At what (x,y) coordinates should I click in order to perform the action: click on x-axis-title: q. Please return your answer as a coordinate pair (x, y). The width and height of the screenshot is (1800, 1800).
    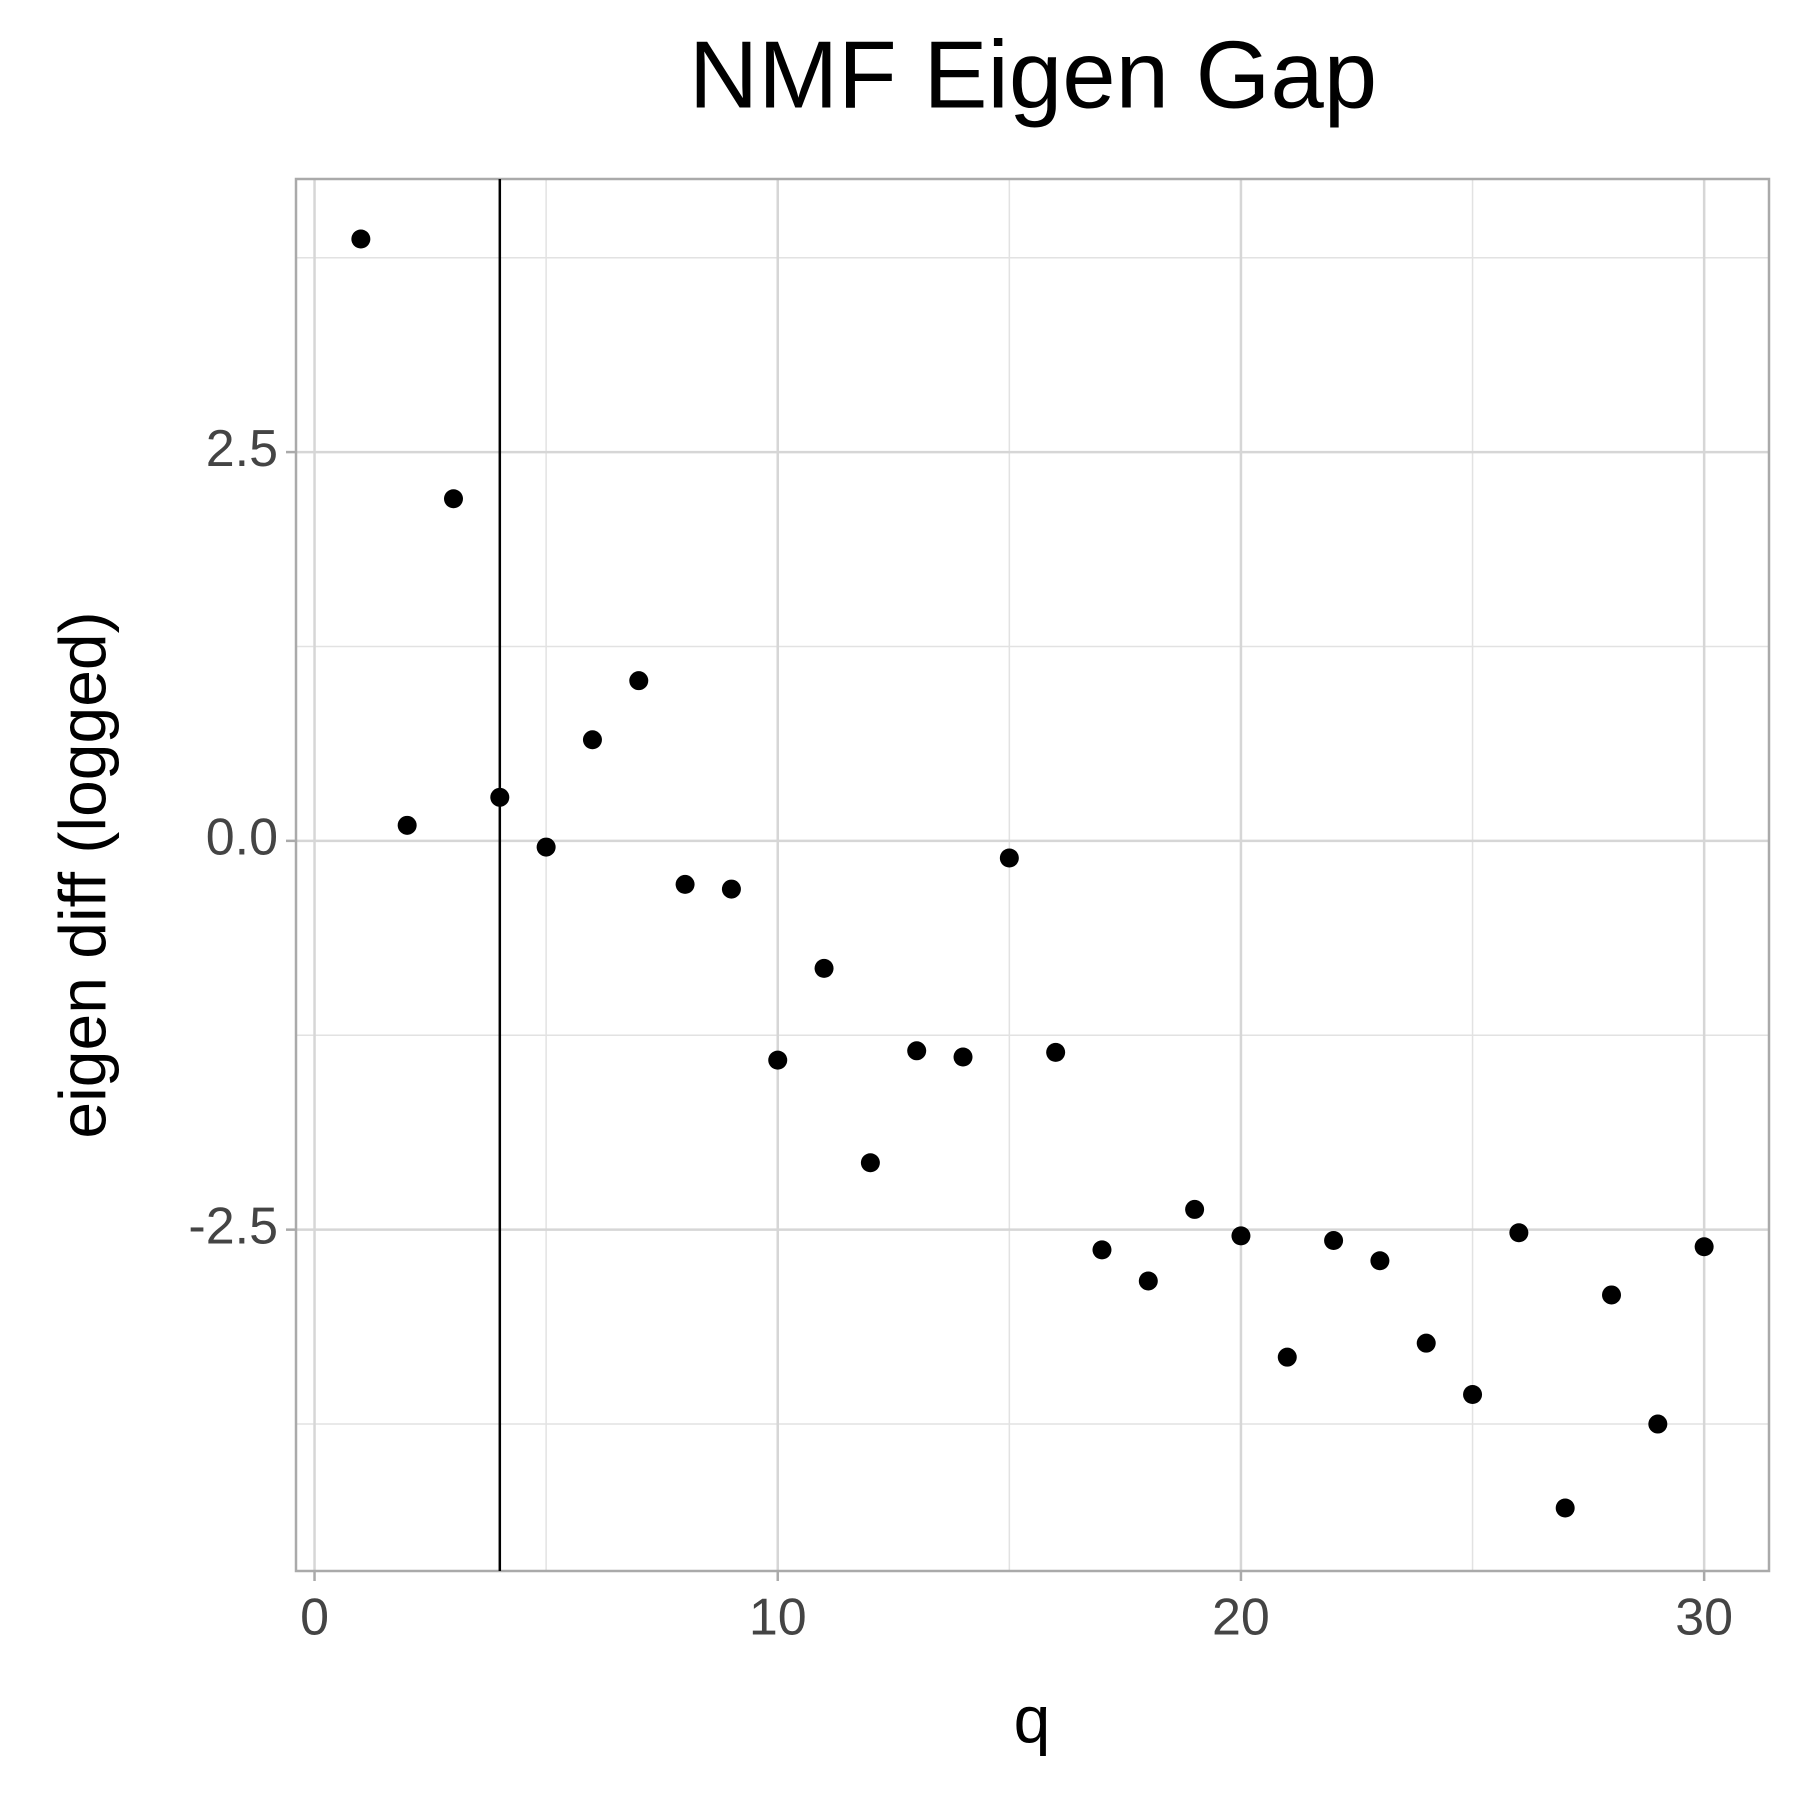
    Looking at the image, I should click on (1032, 1719).